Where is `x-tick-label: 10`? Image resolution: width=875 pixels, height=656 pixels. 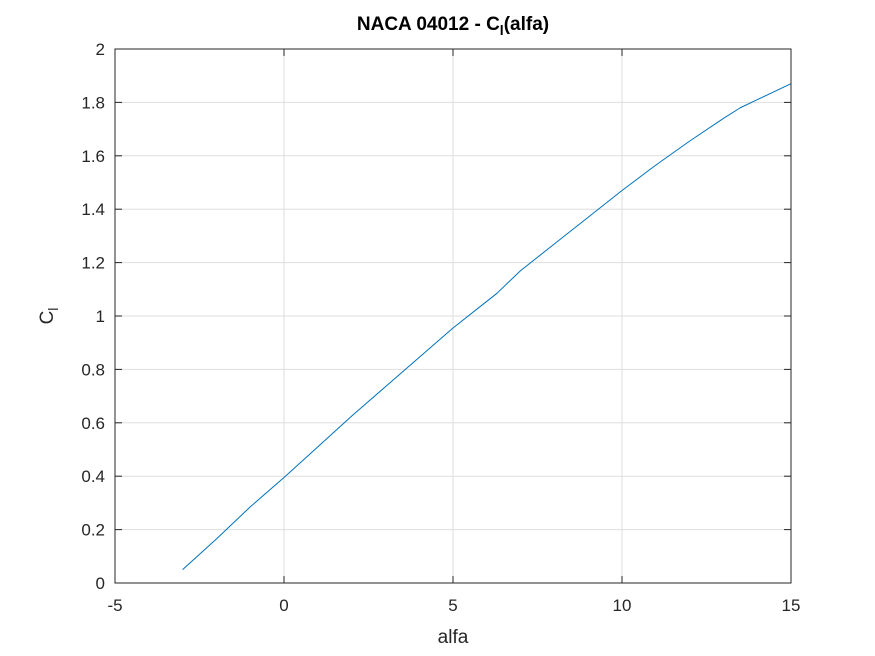
x-tick-label: 10 is located at coordinates (622, 605).